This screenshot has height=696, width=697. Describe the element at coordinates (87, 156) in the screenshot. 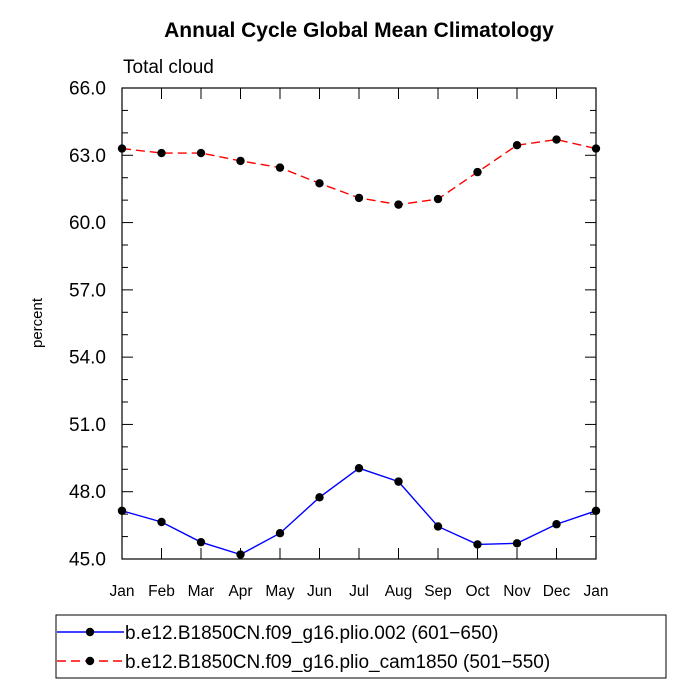

I see `y-tick-label: 63.0` at that location.